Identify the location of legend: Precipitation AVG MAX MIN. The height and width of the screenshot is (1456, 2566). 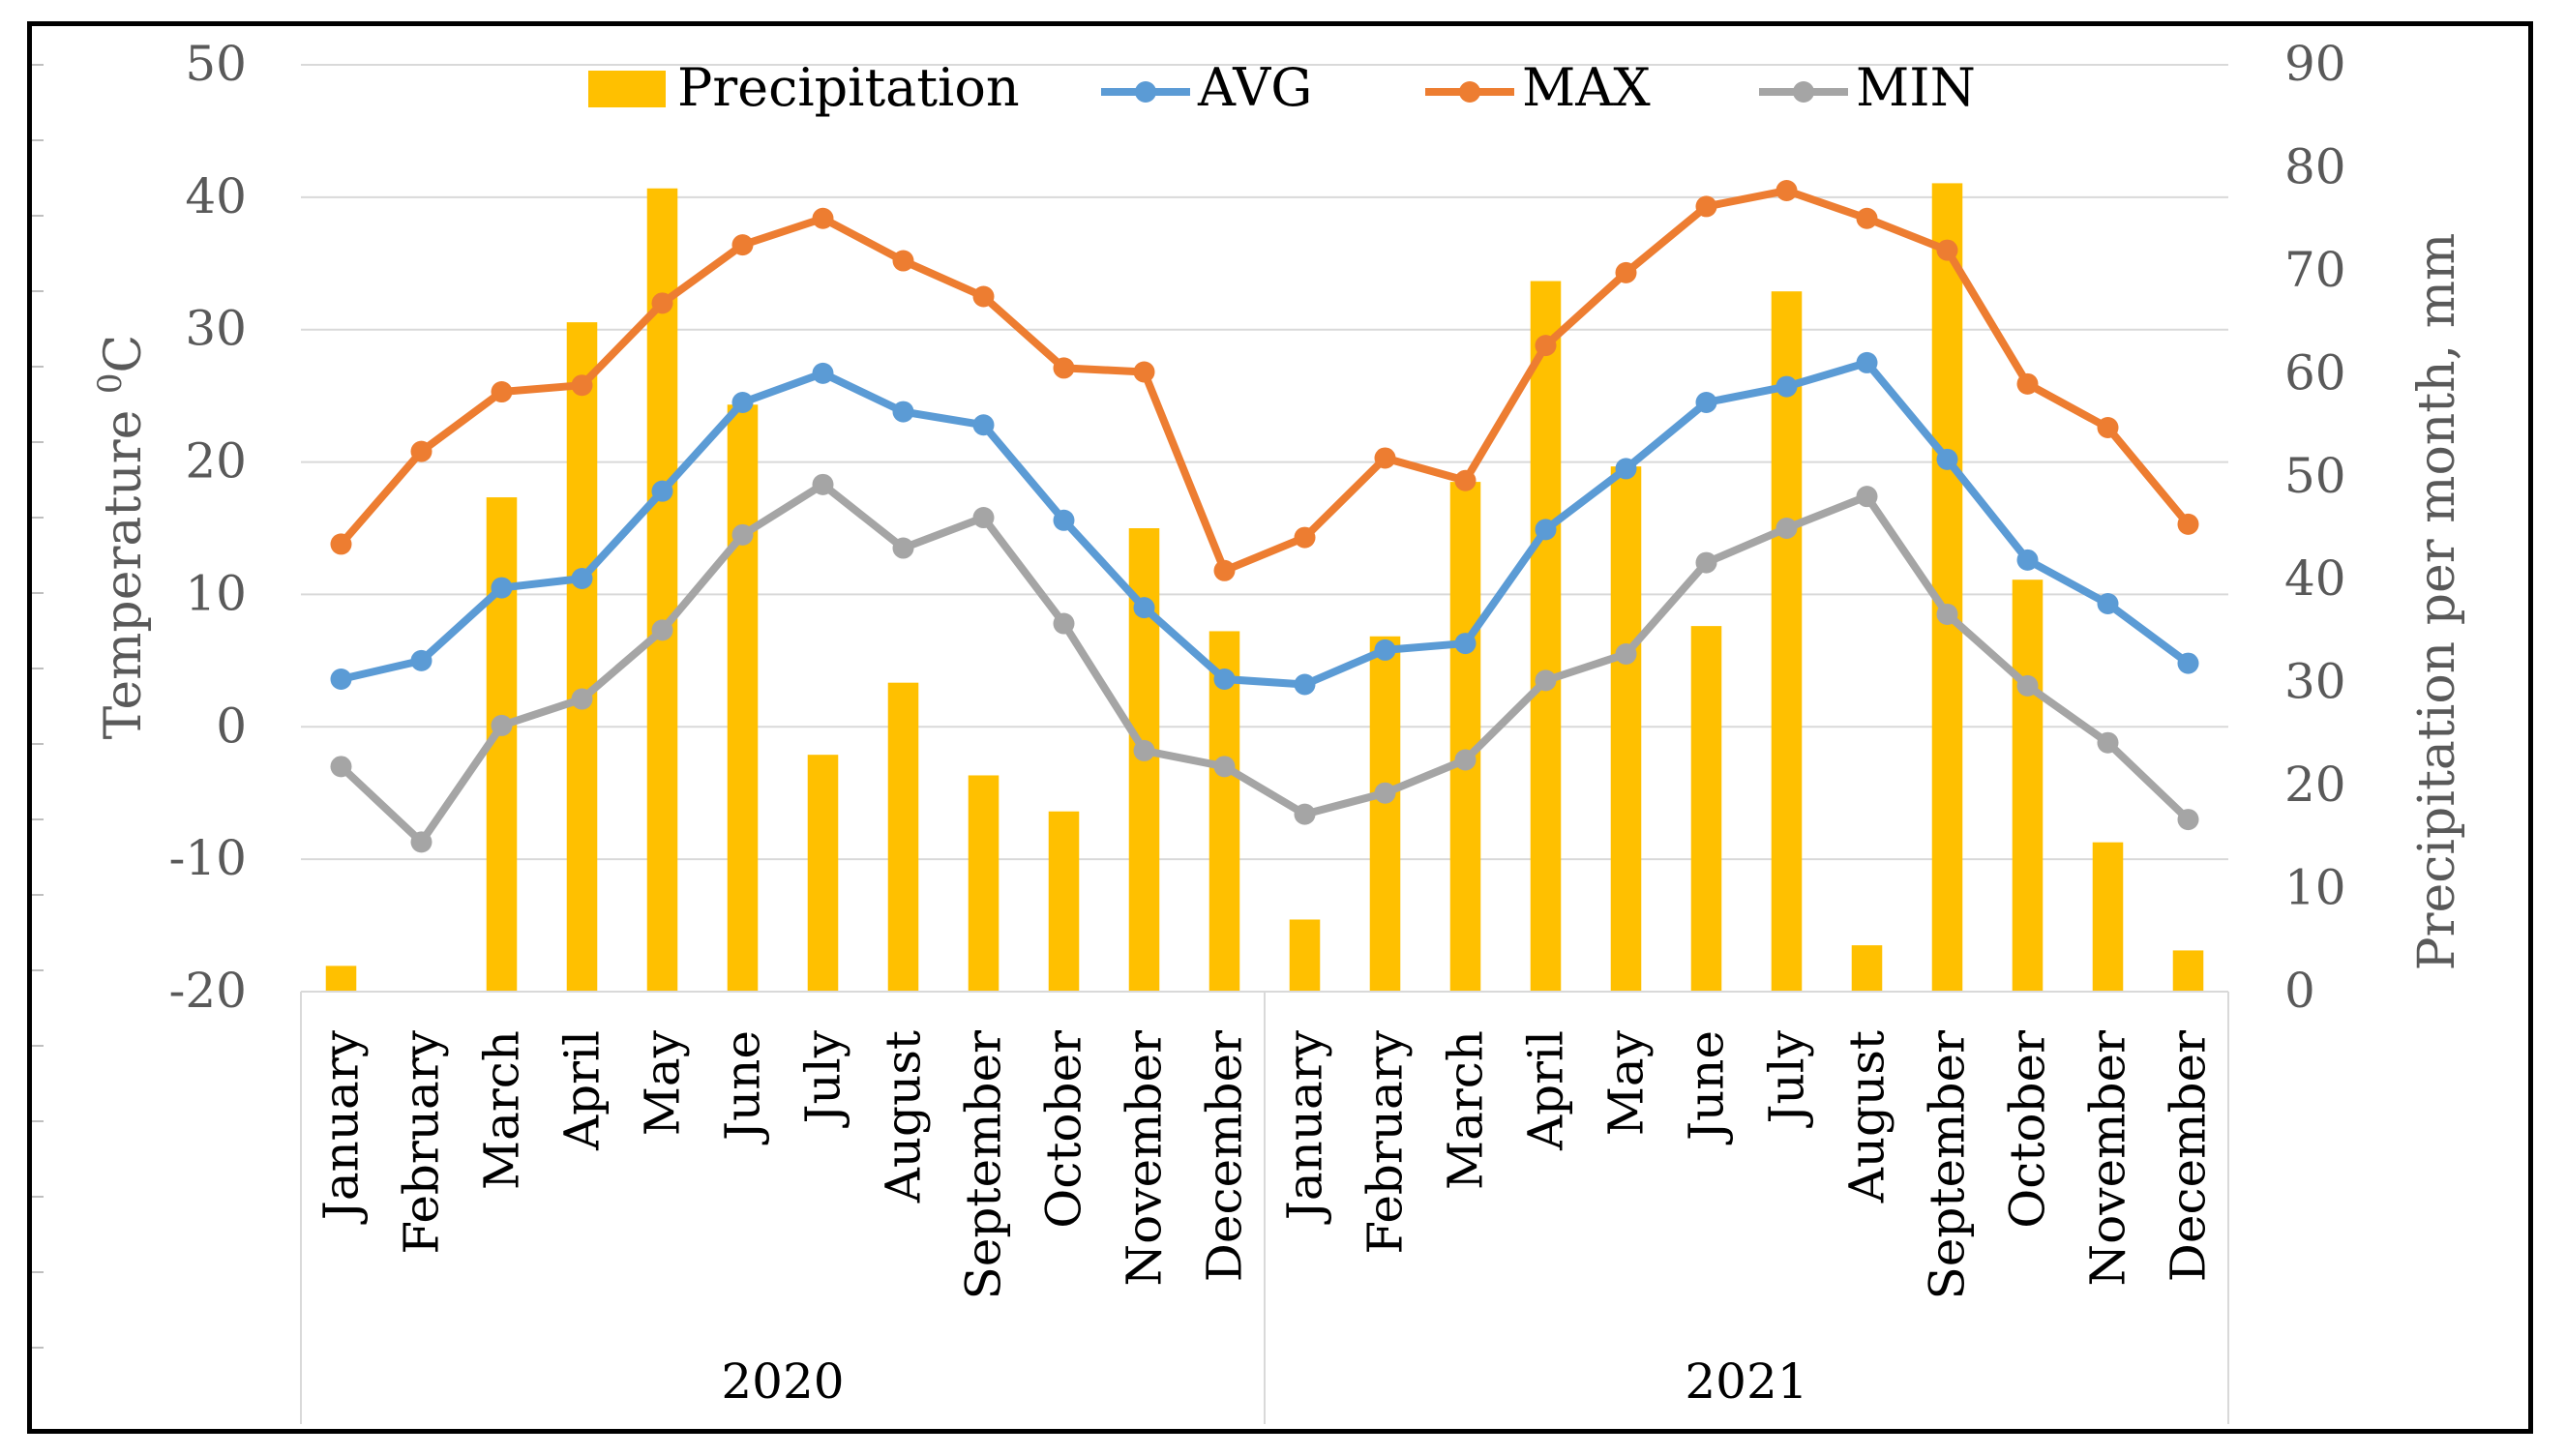
(1282, 88).